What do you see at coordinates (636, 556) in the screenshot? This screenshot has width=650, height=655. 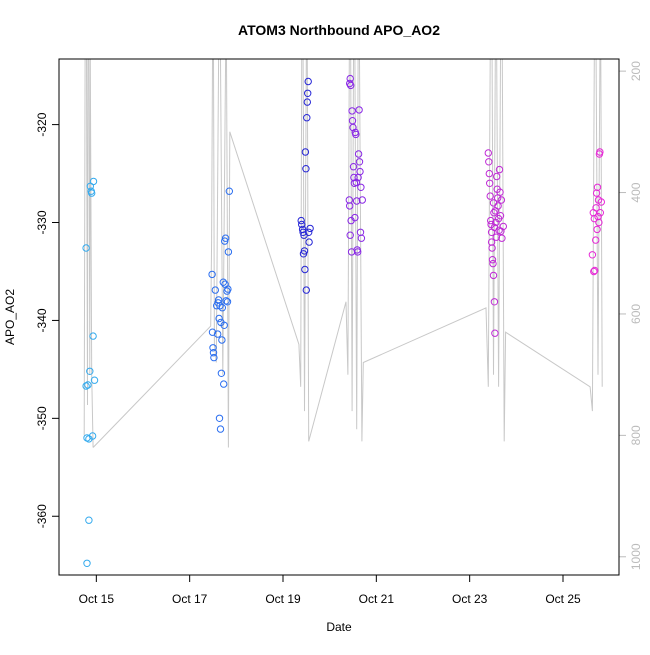 I see `y2-tick-label: 1000` at bounding box center [636, 556].